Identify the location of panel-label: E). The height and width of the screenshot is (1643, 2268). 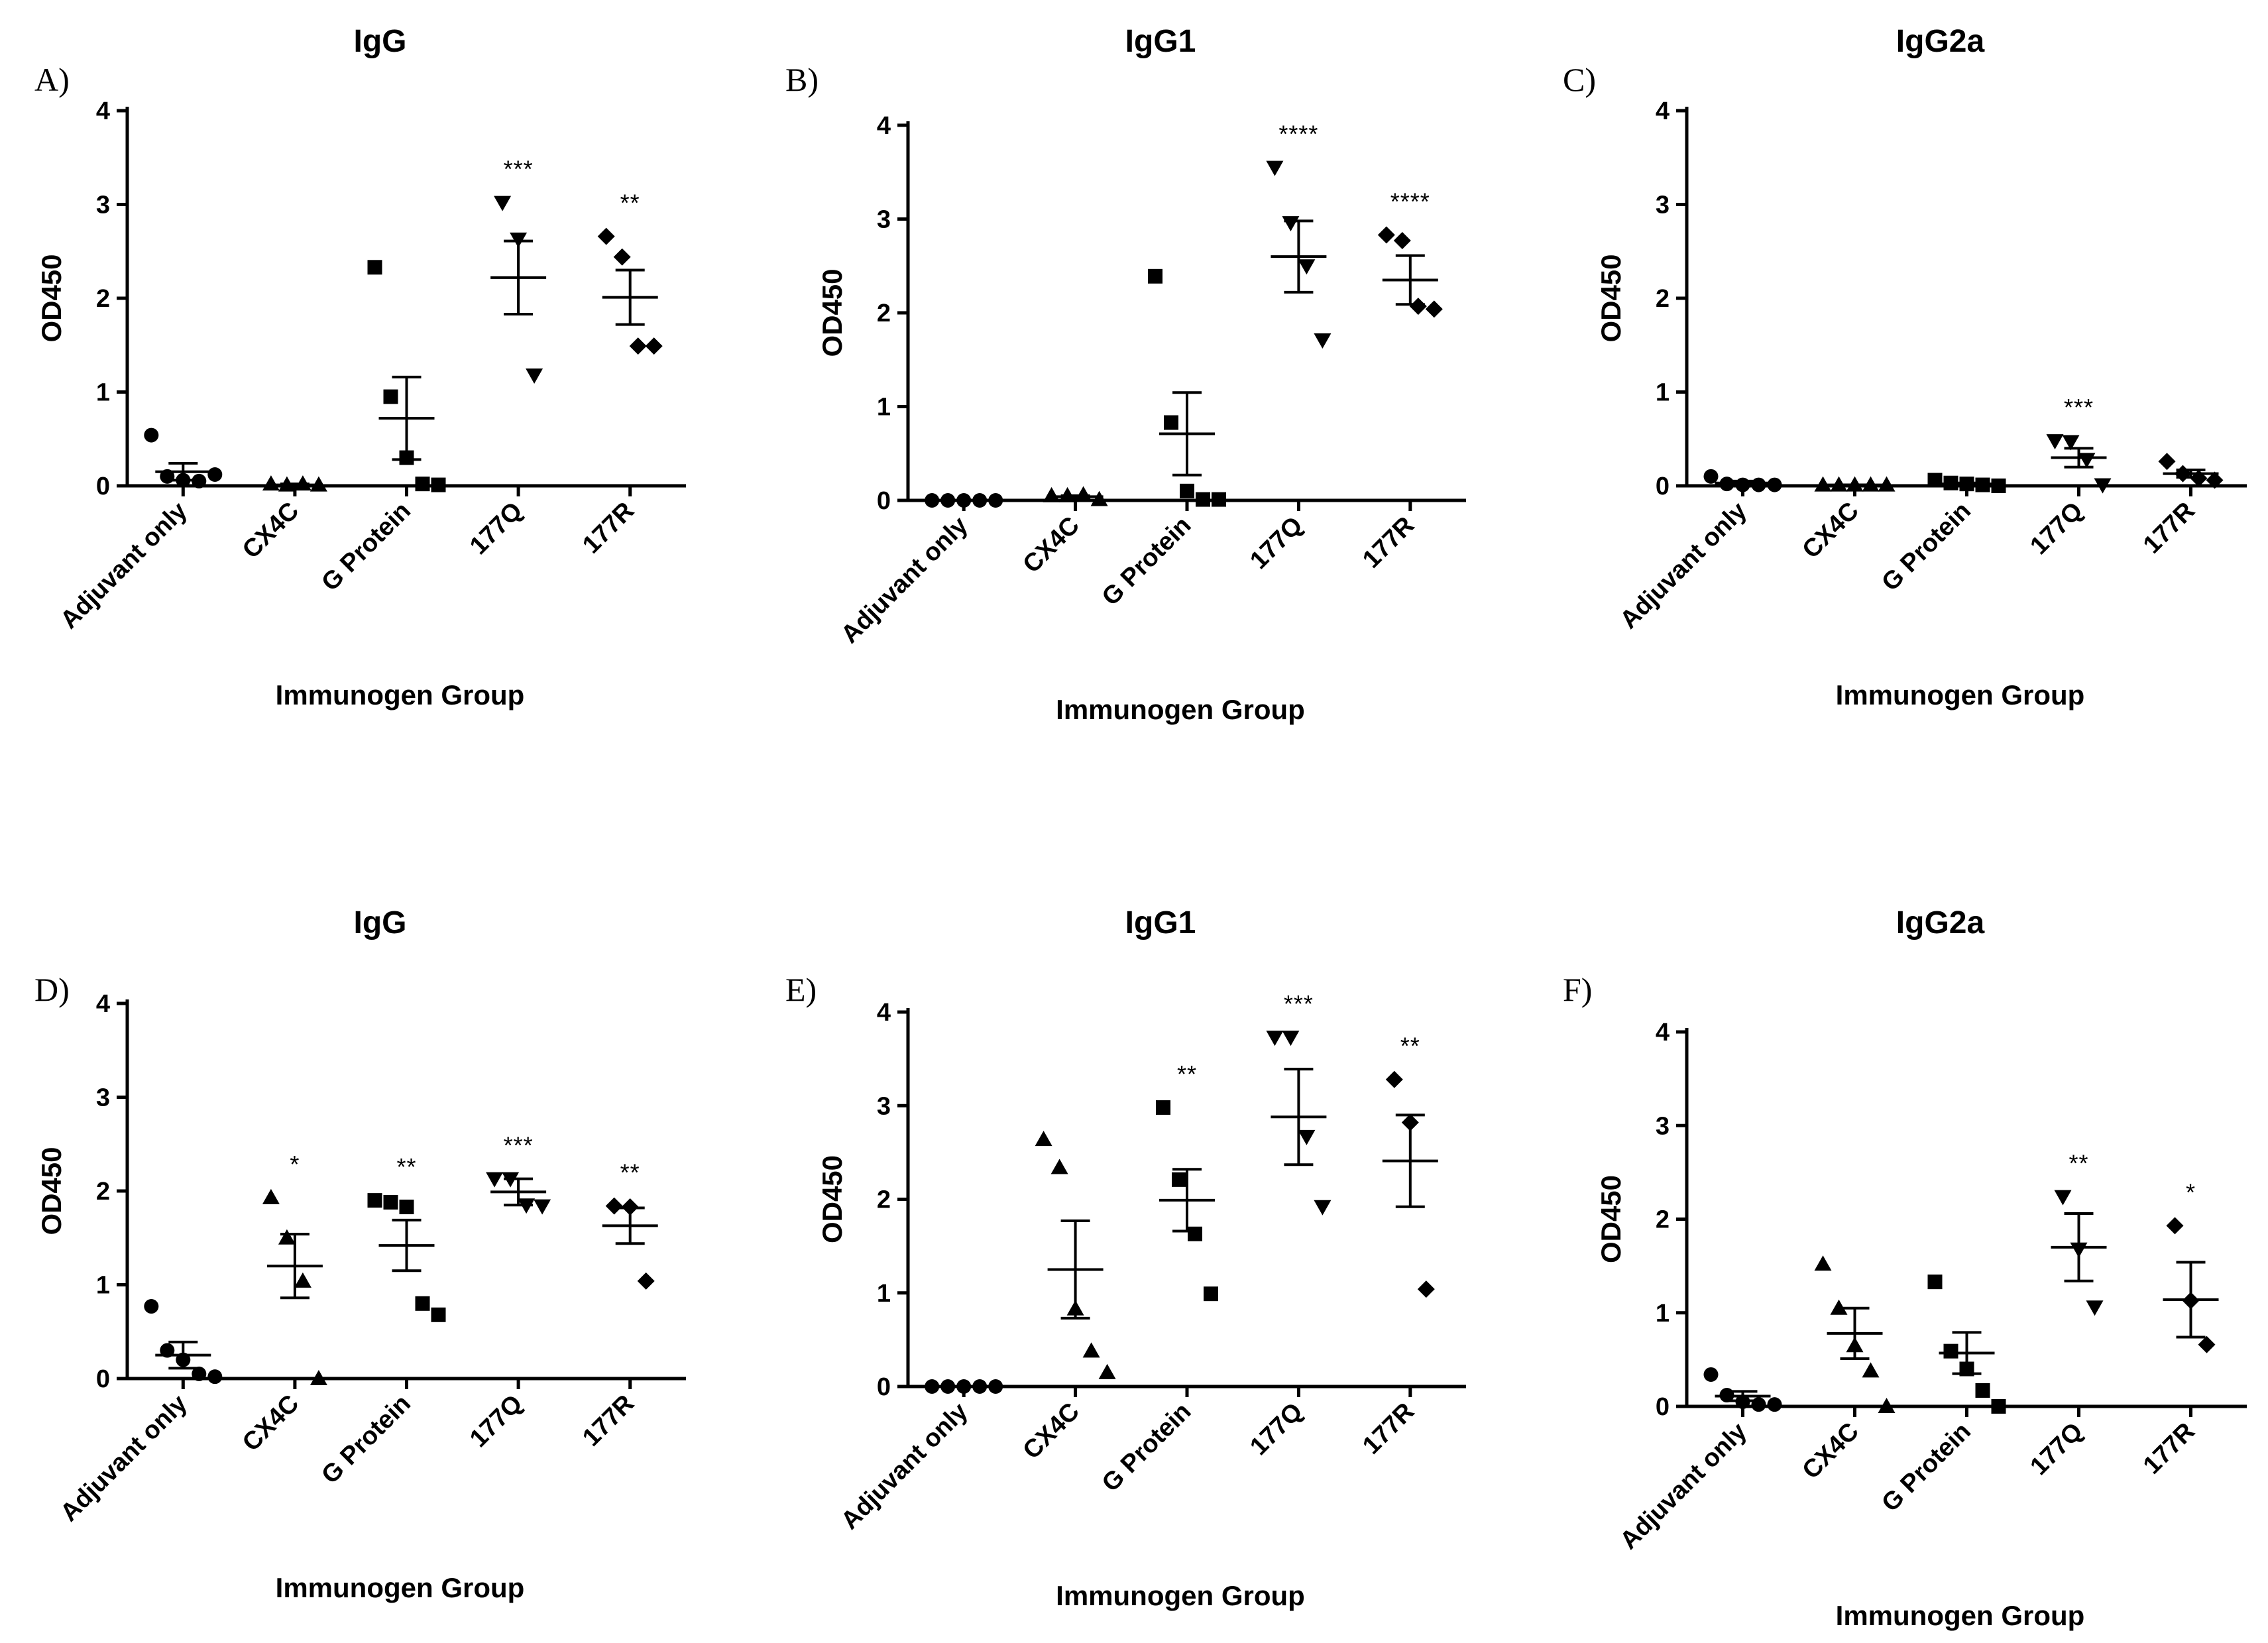
(801, 989).